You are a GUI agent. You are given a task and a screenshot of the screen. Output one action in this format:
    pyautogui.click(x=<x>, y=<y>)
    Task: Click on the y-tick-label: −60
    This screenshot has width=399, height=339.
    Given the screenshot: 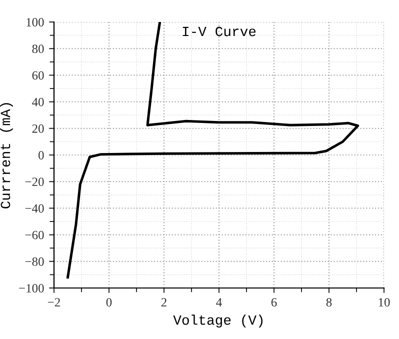 What is the action you would take?
    pyautogui.click(x=34, y=235)
    